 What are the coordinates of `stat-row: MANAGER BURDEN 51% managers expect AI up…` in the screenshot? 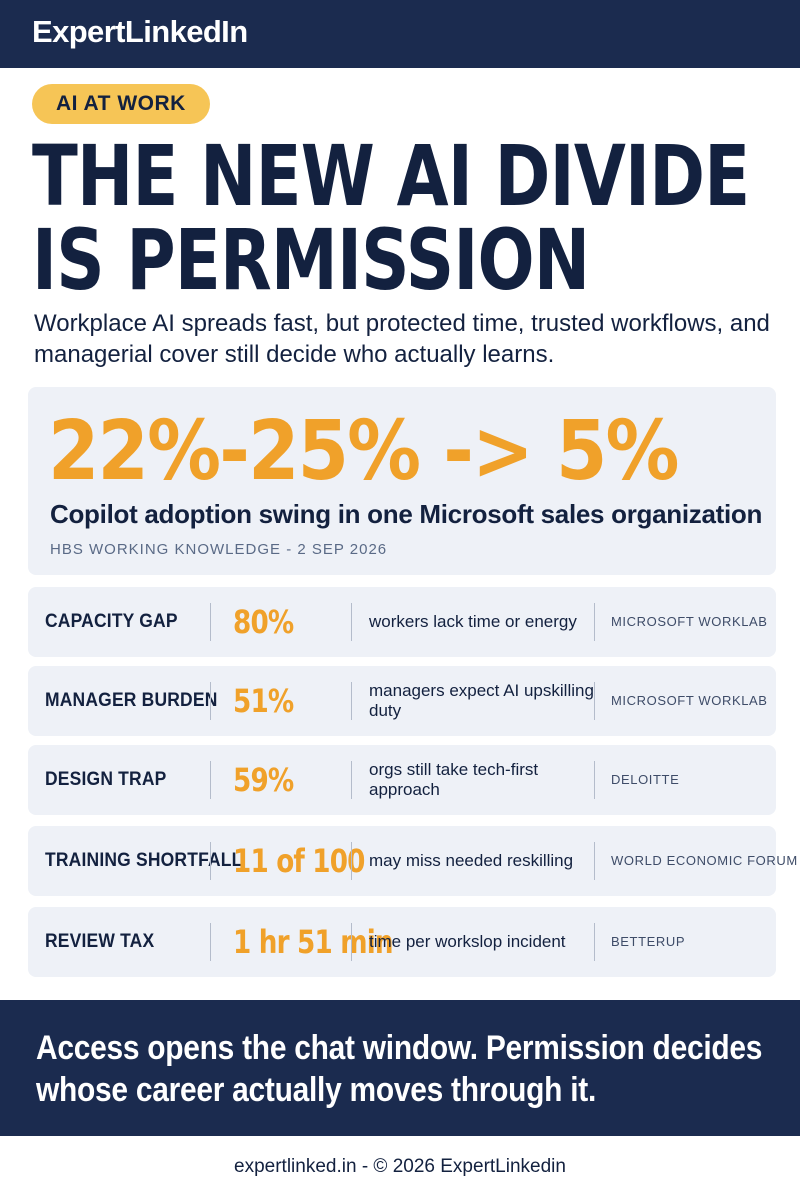 It's located at (402, 701).